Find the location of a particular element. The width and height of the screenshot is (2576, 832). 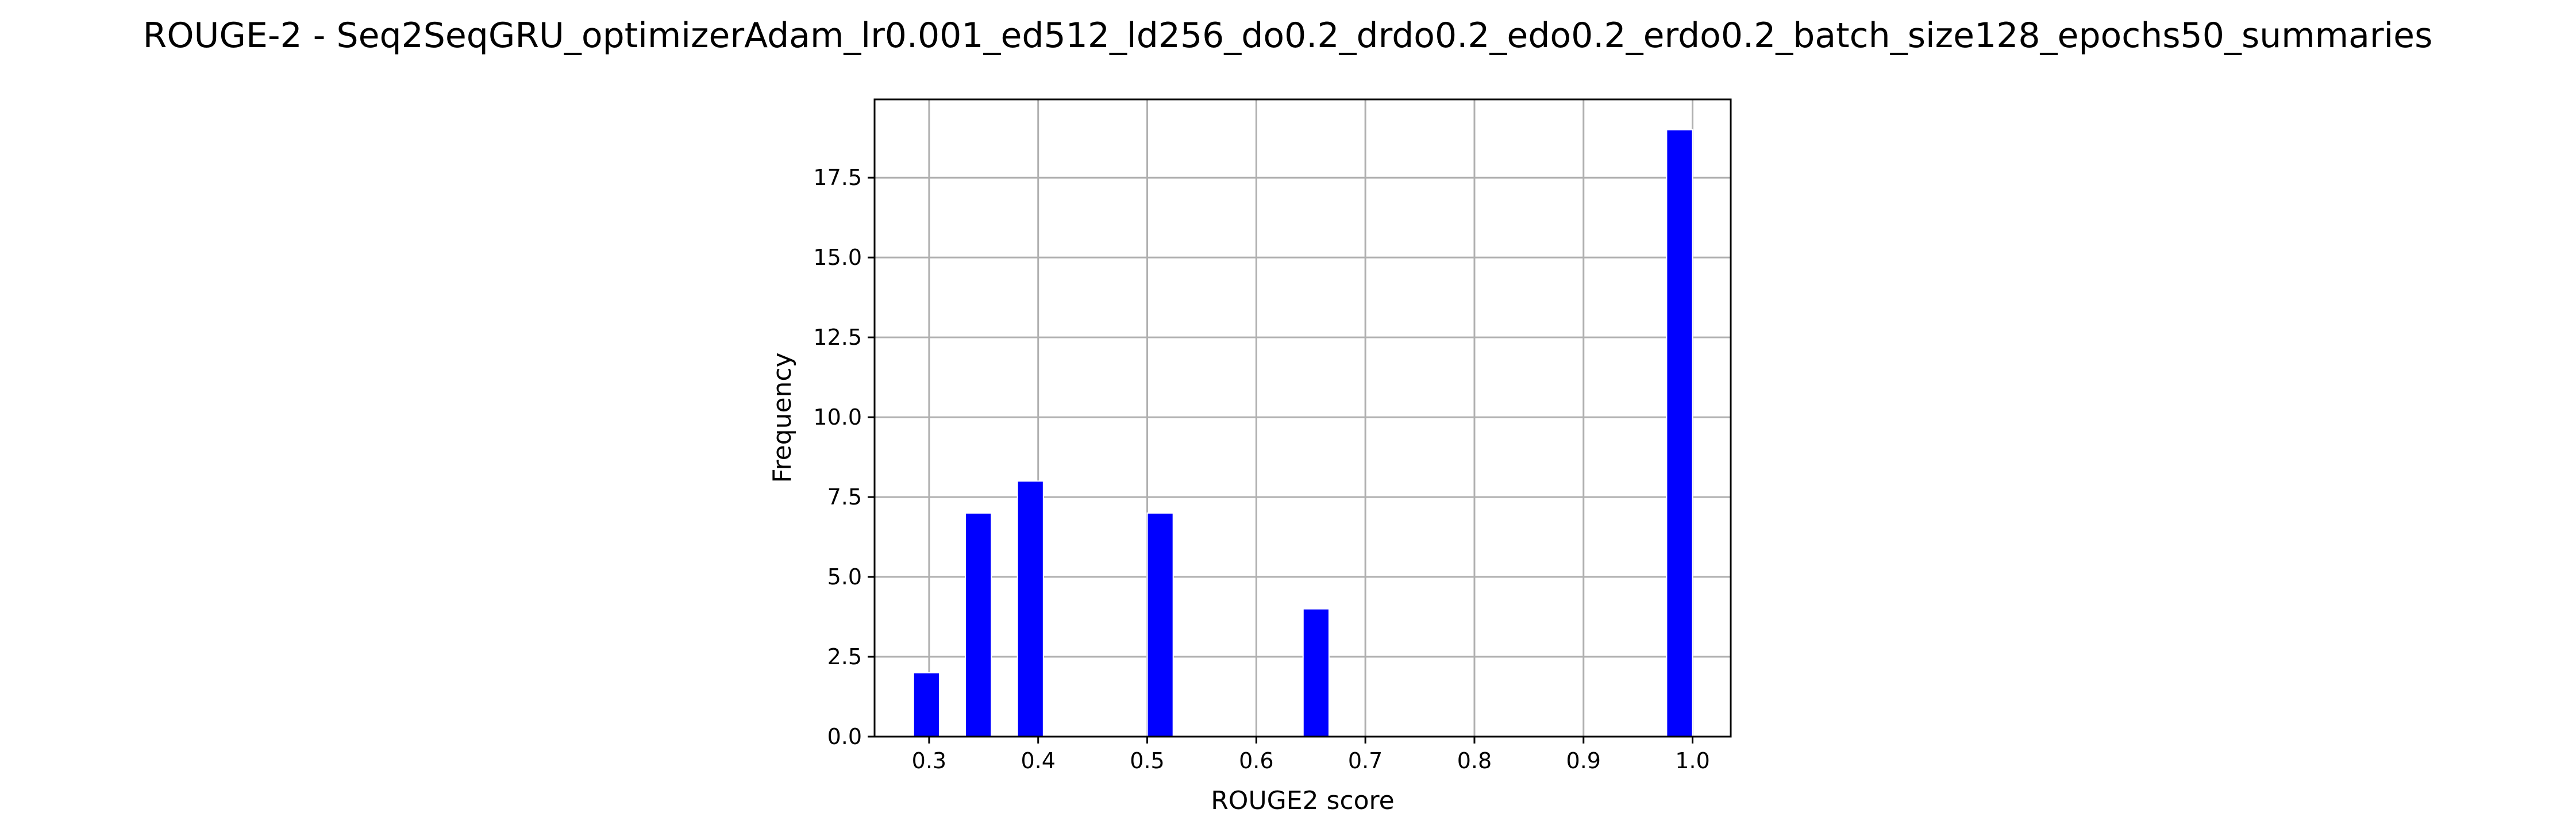

x-tick-label: 0.5 is located at coordinates (1147, 760).